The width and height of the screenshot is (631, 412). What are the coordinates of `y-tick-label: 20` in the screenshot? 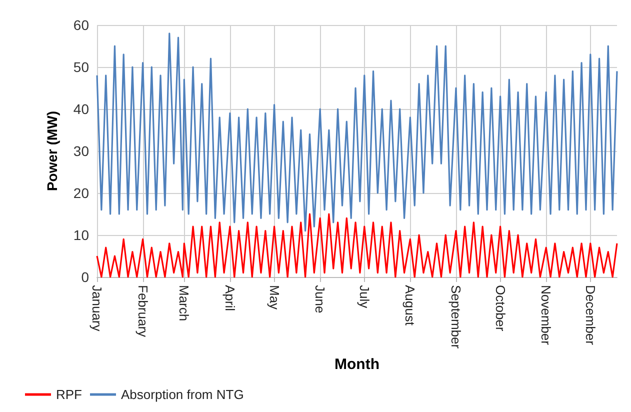 It's located at (81, 193).